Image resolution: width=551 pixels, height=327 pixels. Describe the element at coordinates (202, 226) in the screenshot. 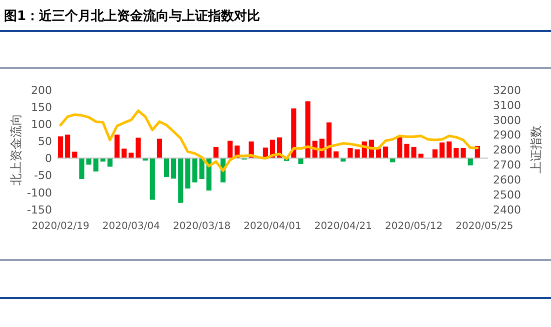

I see `x-tick-label: 2020/03/18` at that location.